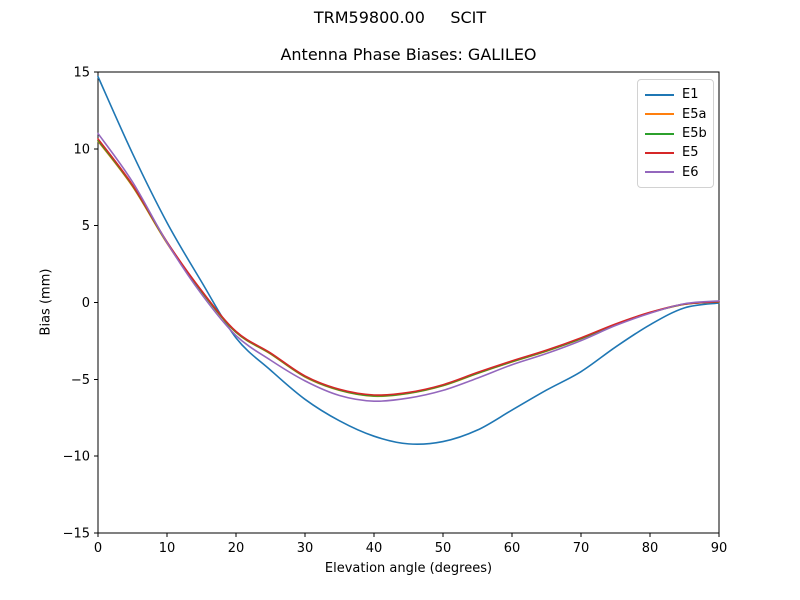  What do you see at coordinates (86, 226) in the screenshot?
I see `y-tick-label: 5` at bounding box center [86, 226].